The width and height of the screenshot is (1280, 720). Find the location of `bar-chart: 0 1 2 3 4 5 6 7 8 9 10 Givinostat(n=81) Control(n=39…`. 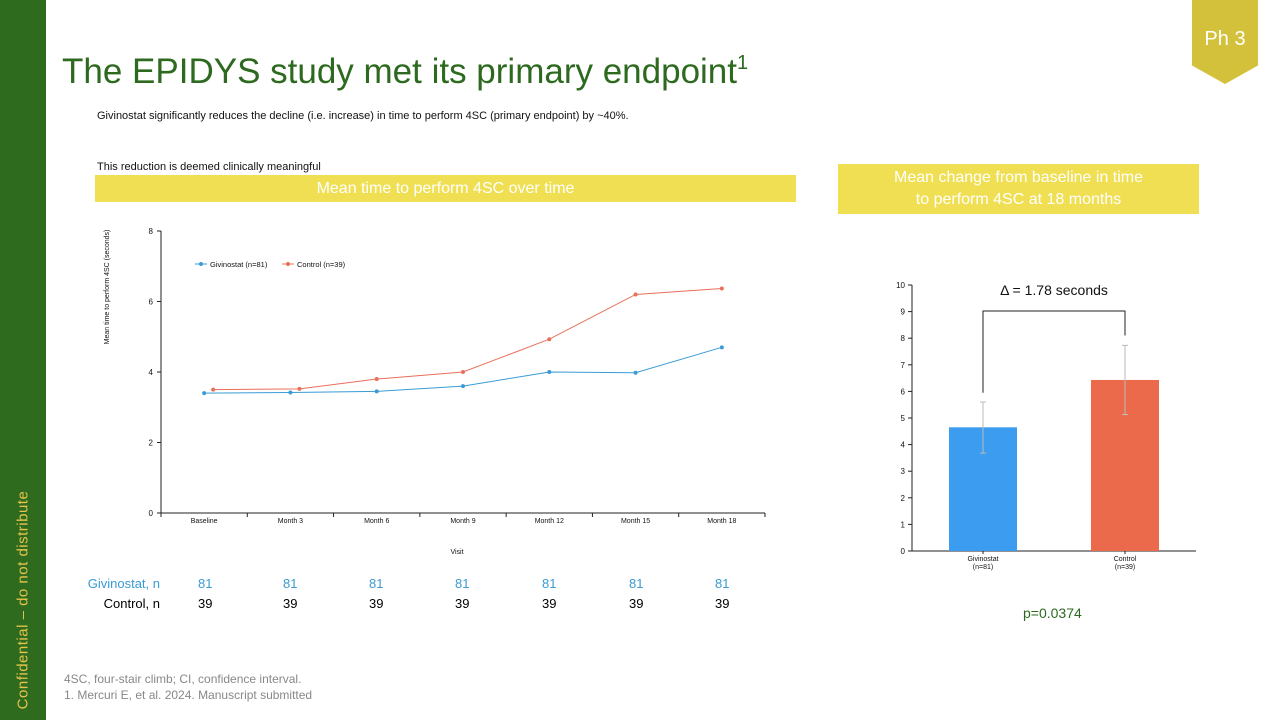

bar-chart: 0 1 2 3 4 5 6 7 8 9 10 Givinostat(n=81) Control(n=39… is located at coordinates (1046, 426).